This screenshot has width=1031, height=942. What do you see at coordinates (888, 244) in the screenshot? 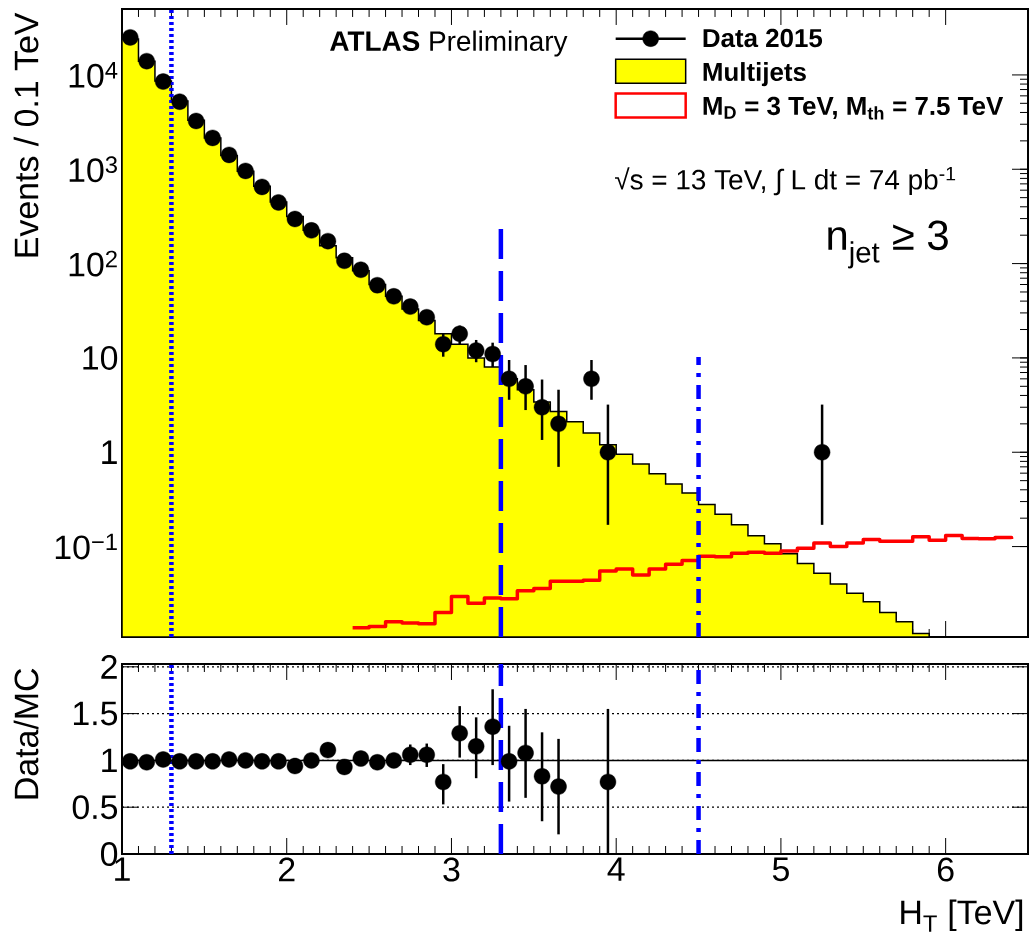
I see `annotation: n$_{jet}$ ≥ 3` at bounding box center [888, 244].